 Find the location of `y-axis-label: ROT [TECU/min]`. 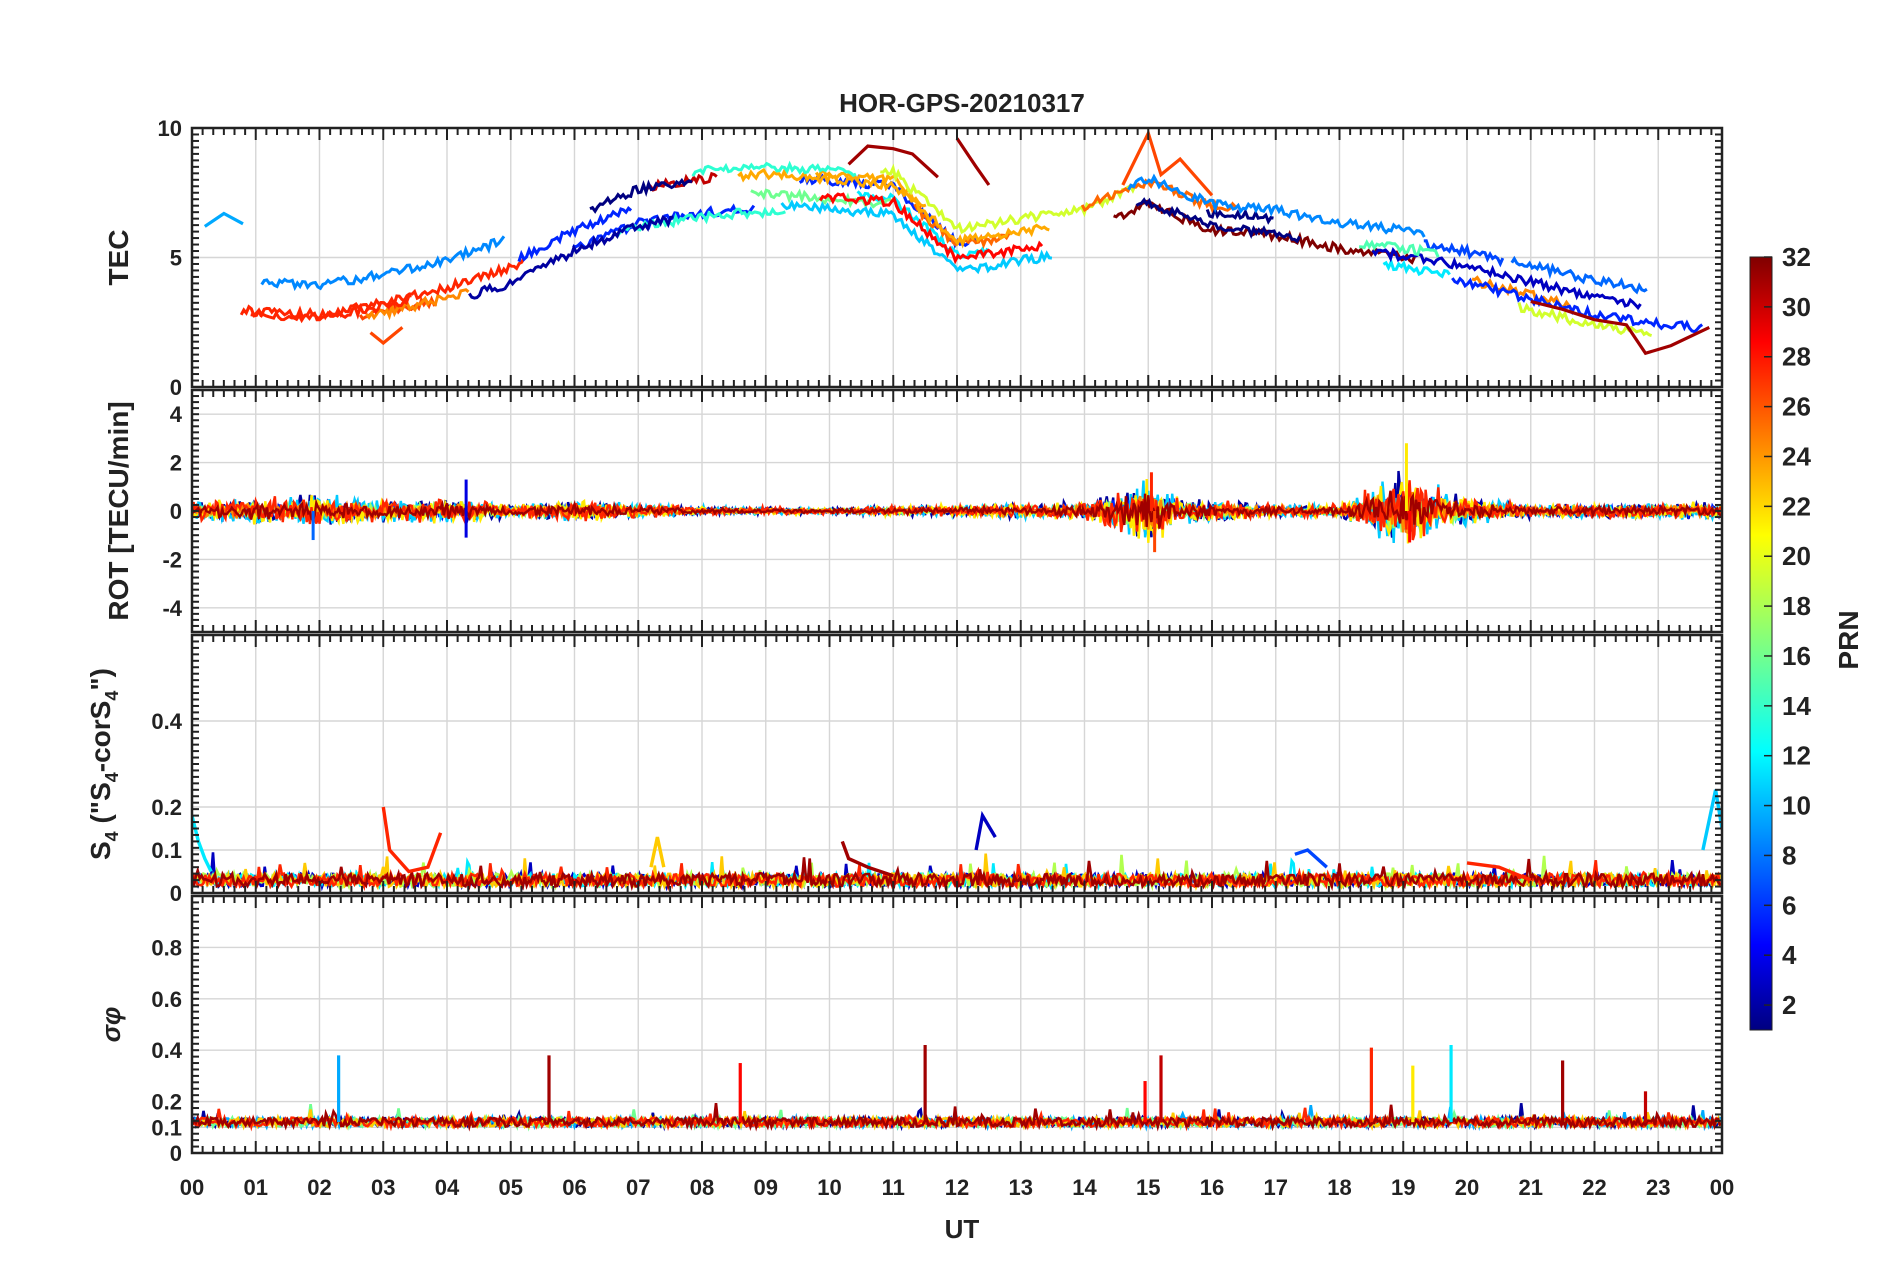

y-axis-label: ROT [TECU/min] is located at coordinates (118, 510).